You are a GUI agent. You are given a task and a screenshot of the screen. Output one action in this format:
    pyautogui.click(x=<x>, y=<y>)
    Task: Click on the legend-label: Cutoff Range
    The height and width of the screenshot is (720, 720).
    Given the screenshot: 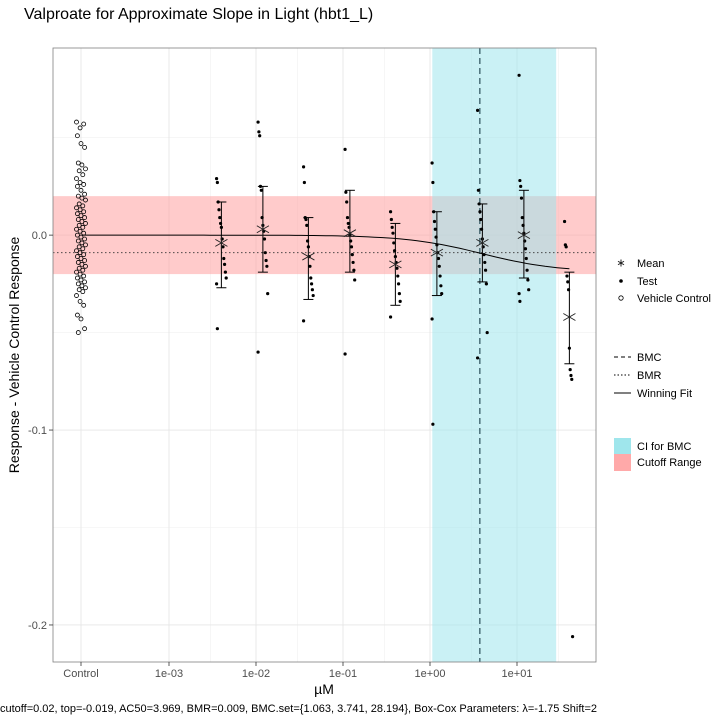 What is the action you would take?
    pyautogui.click(x=669, y=463)
    